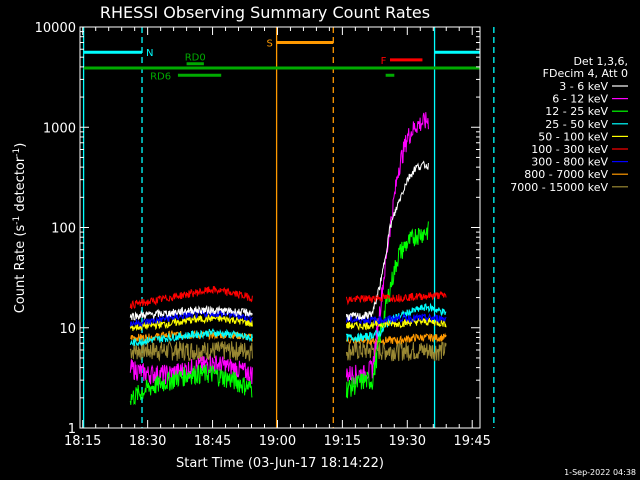 This screenshot has height=480, width=640. What do you see at coordinates (583, 86) in the screenshot?
I see `legend-label-0: 3 - 6 keV` at bounding box center [583, 86].